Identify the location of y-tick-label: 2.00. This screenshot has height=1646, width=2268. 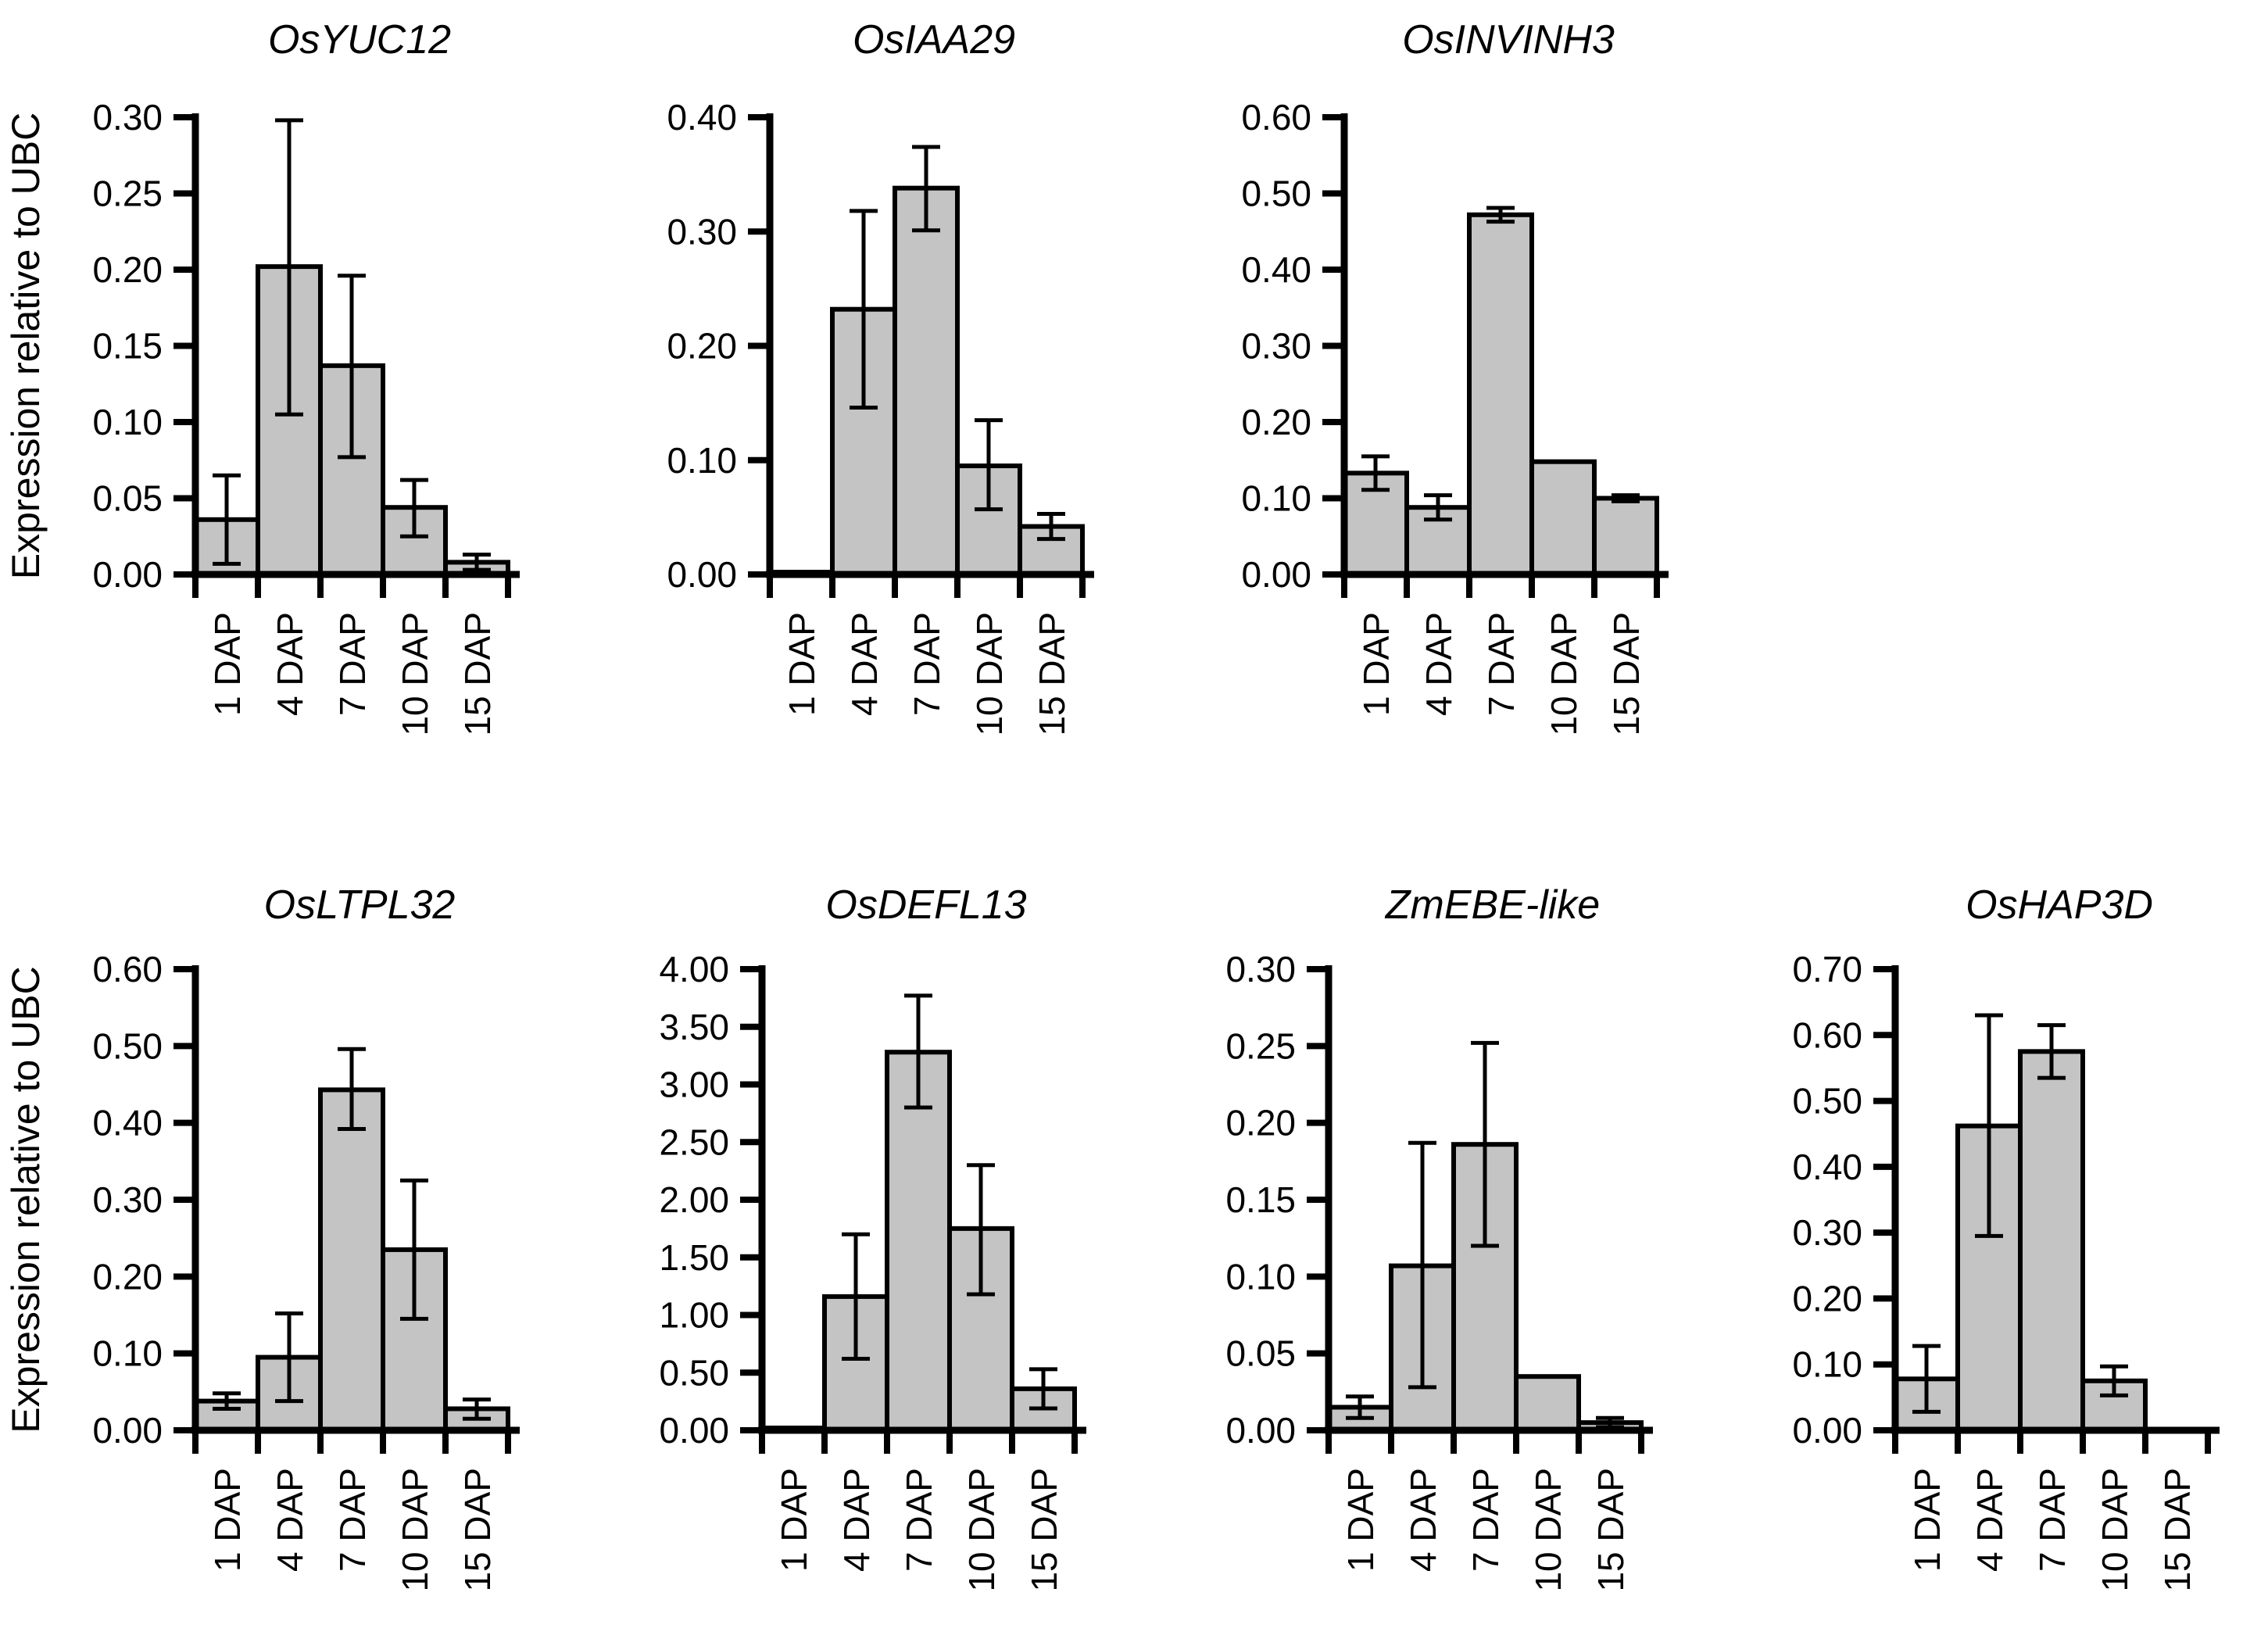
(694, 1199).